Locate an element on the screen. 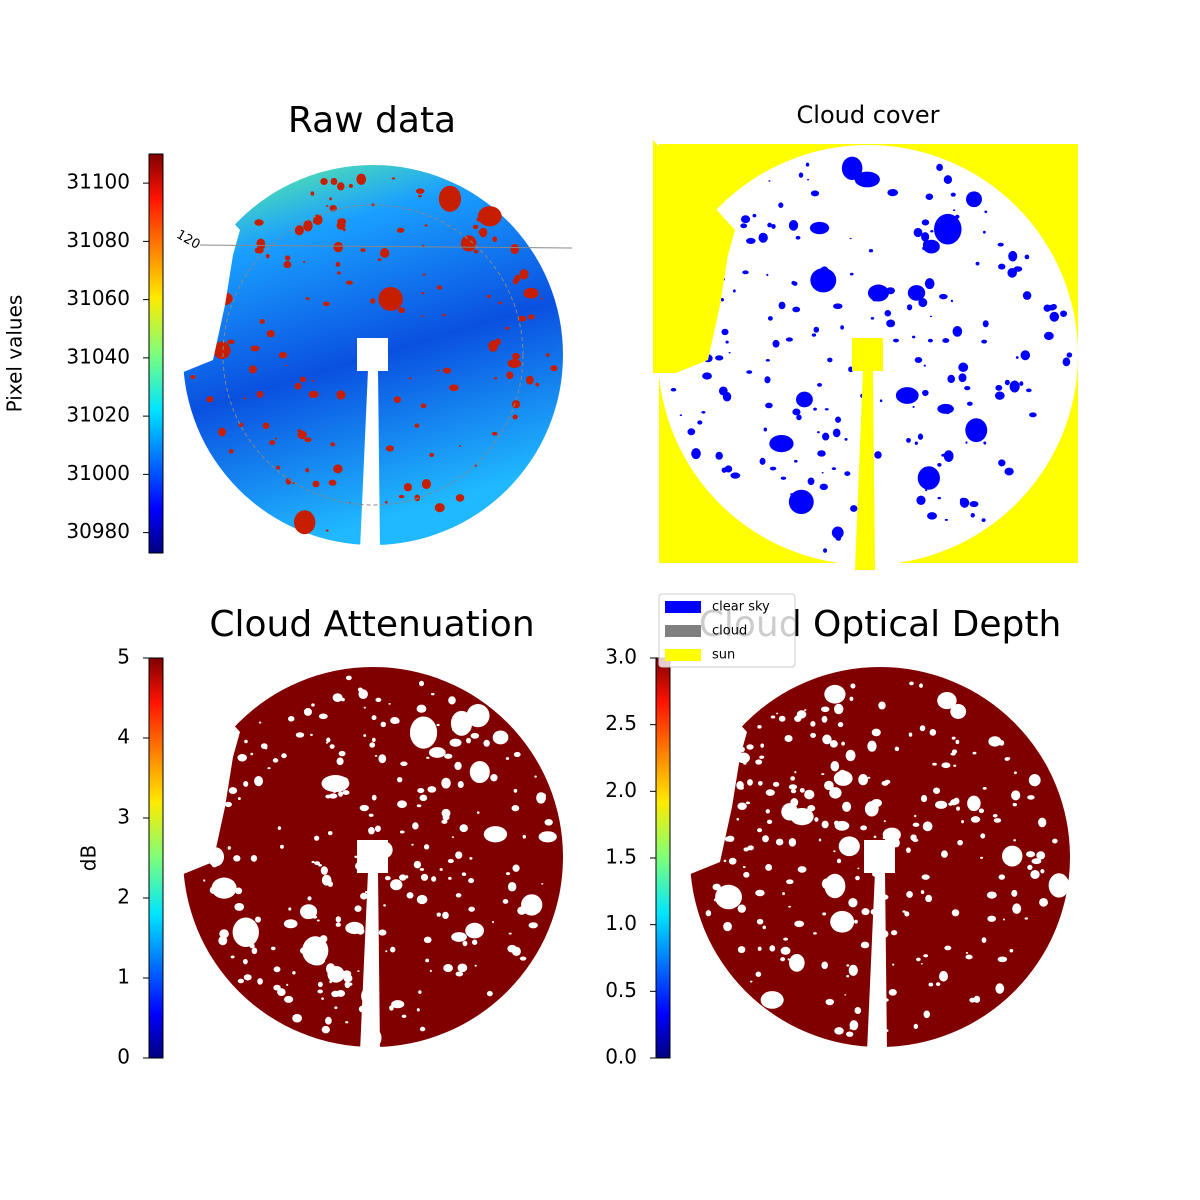 This screenshot has height=1200, width=1200. tick-label: 31000 is located at coordinates (98, 473).